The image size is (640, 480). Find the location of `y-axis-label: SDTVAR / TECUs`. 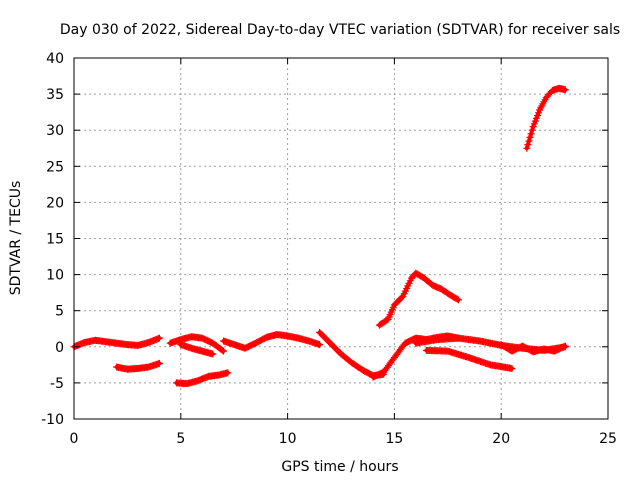

y-axis-label: SDTVAR / TECUs is located at coordinates (16, 238).